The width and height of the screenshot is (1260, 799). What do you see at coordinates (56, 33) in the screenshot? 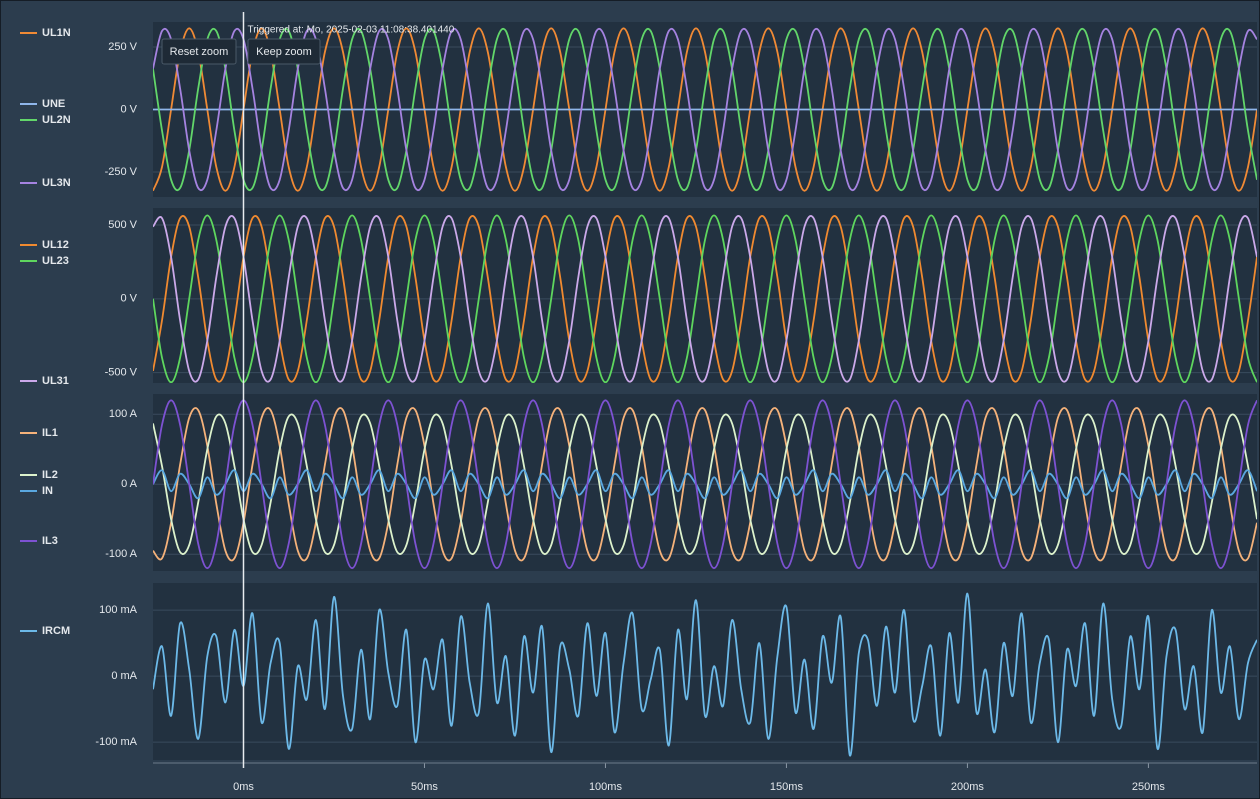
I see `legend-label: UL1N` at bounding box center [56, 33].